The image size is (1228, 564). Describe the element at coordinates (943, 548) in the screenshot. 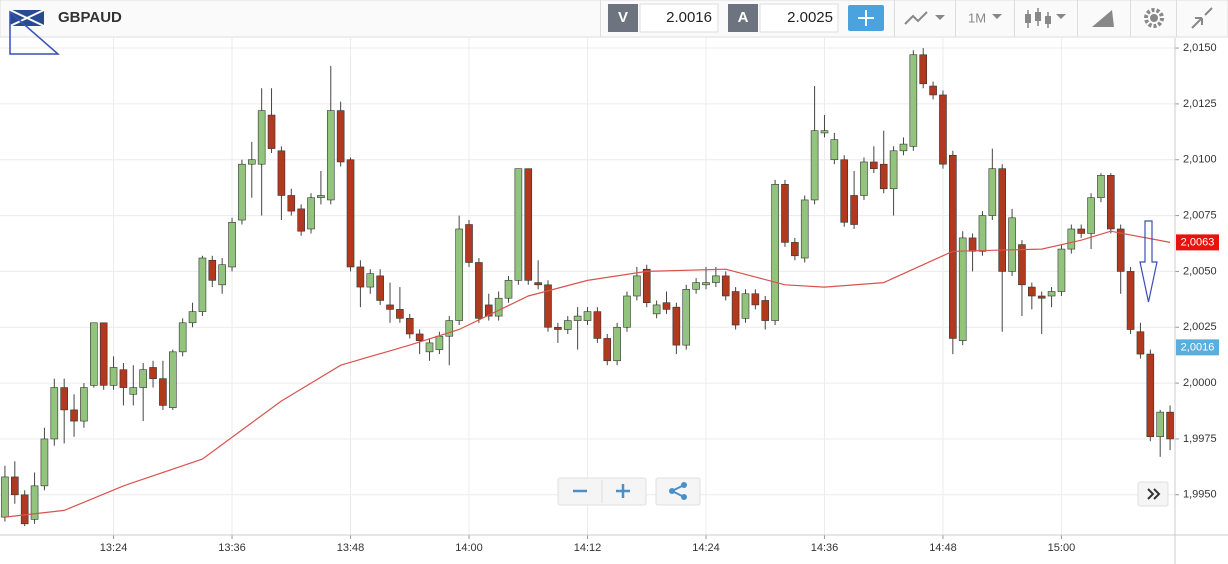

I see `x-tick-label: 14:48` at that location.